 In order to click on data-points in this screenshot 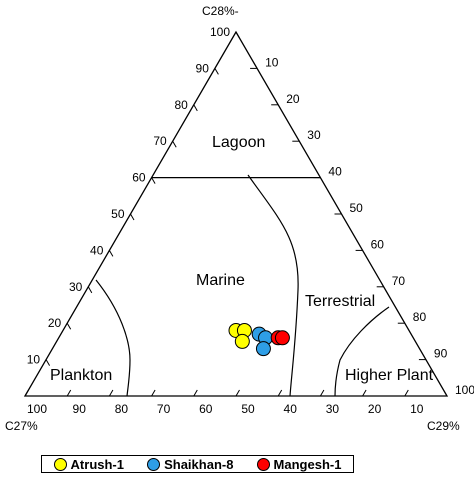, I will do `click(259, 339)`.